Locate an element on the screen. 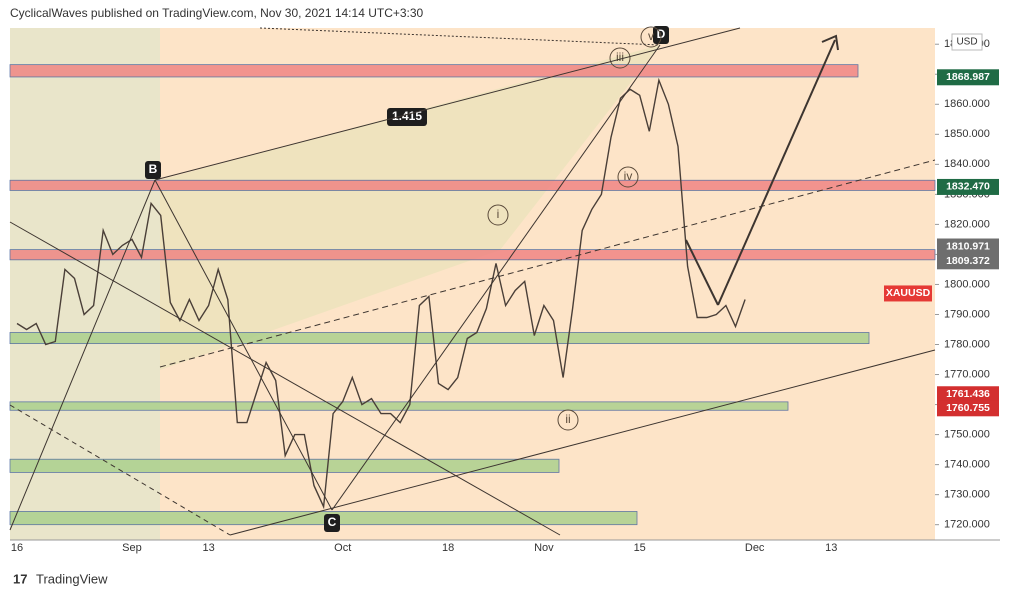 The width and height of the screenshot is (1009, 603). price-tag-label: XAUUSD is located at coordinates (908, 293).